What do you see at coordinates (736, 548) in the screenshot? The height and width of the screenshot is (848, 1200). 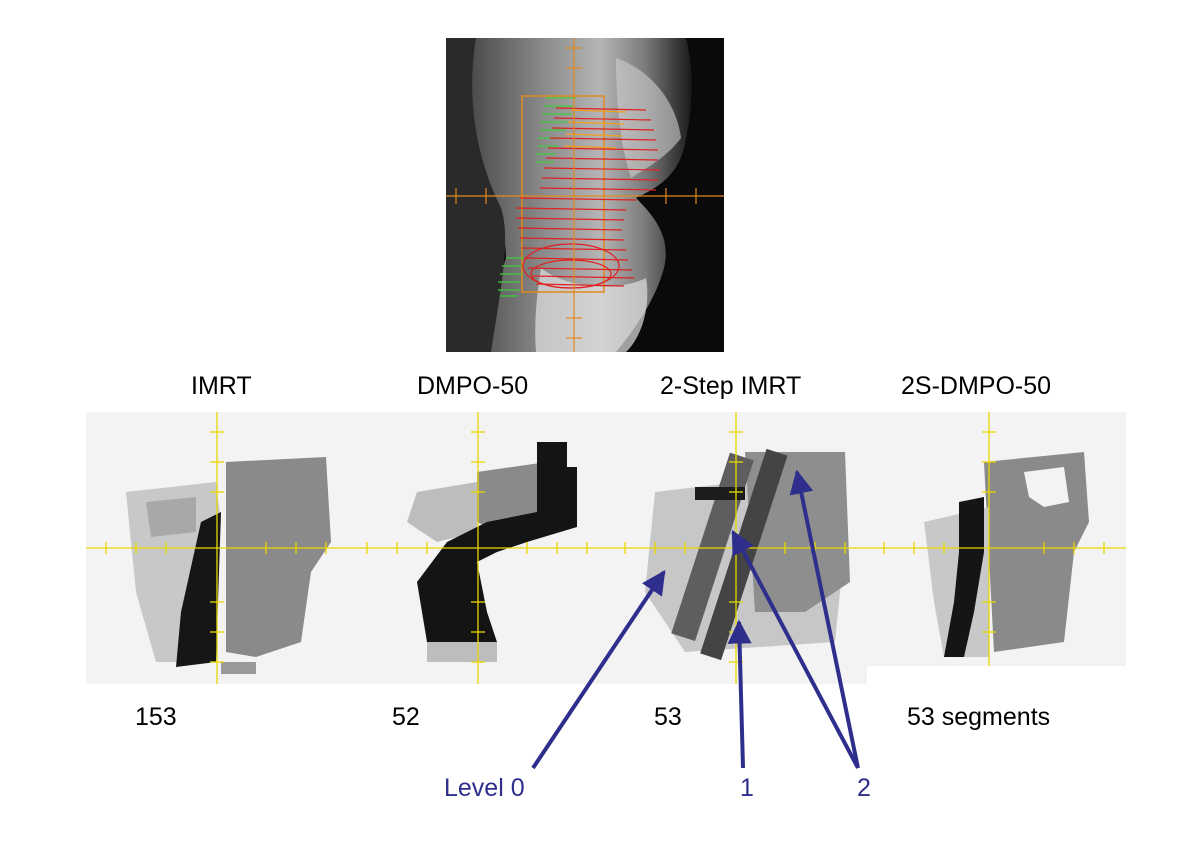 I see `fluence-map-2-step-imrt` at bounding box center [736, 548].